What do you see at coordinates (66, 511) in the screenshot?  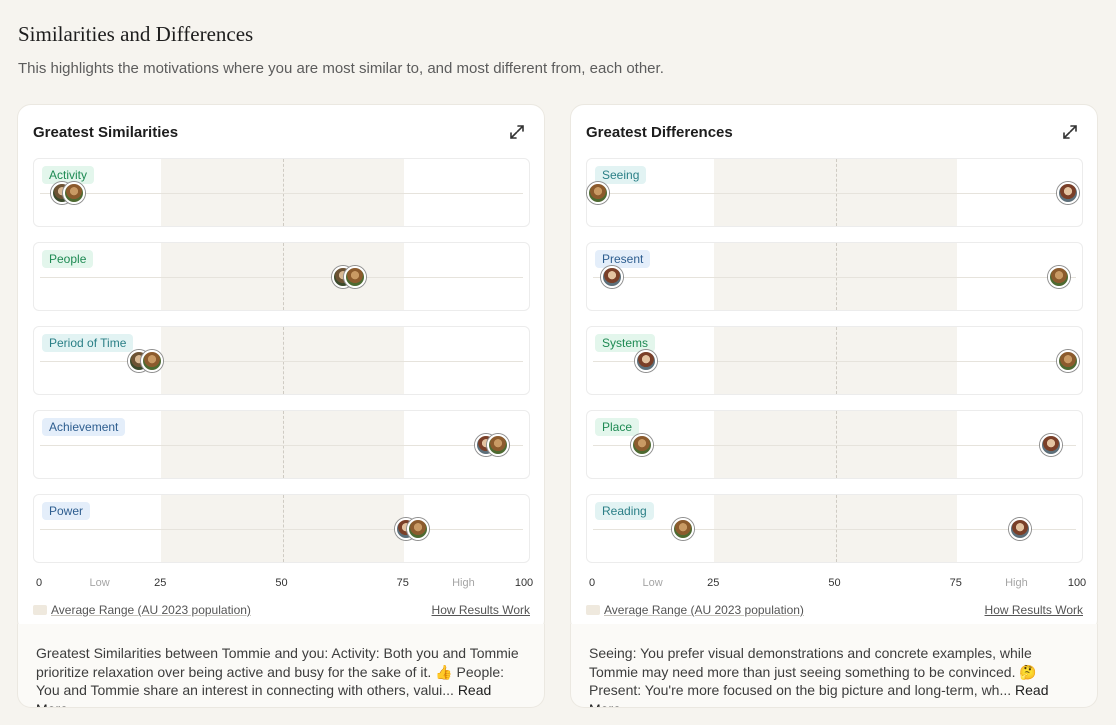 I see `motivation-label: Power` at bounding box center [66, 511].